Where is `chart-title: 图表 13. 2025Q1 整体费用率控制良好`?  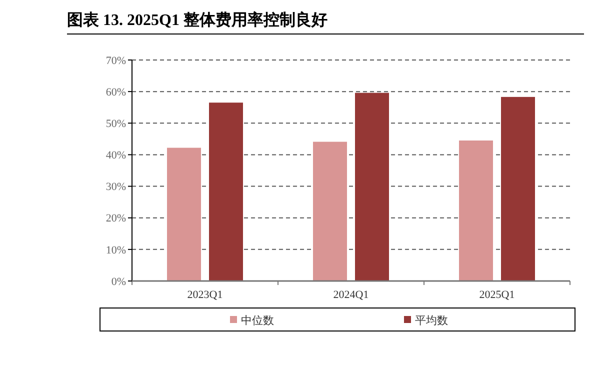 chart-title: 图表 13. 2025Q1 整体费用率控制良好 is located at coordinates (197, 19).